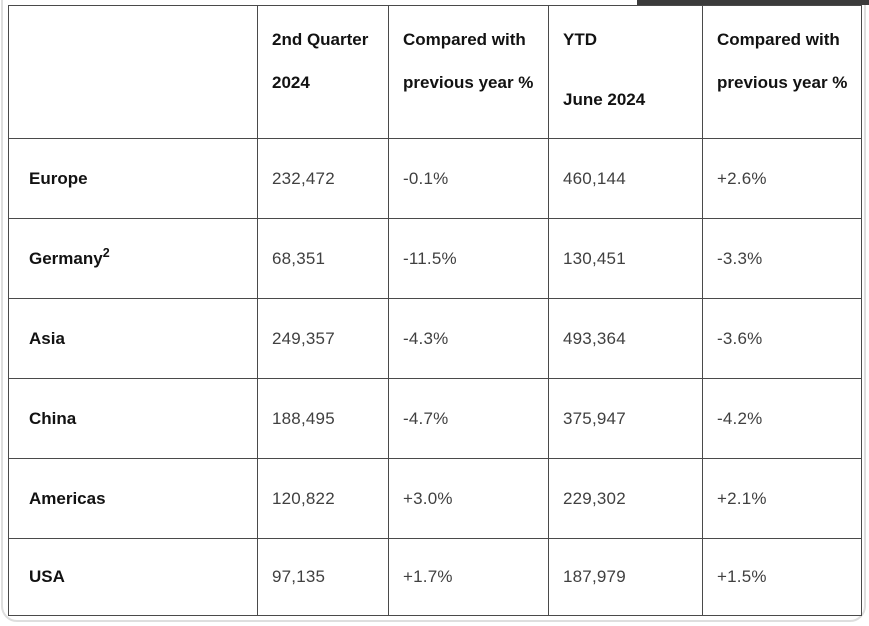 The width and height of the screenshot is (869, 626). What do you see at coordinates (782, 258) in the screenshot?
I see `ytd-yoy-value: -3.3%` at bounding box center [782, 258].